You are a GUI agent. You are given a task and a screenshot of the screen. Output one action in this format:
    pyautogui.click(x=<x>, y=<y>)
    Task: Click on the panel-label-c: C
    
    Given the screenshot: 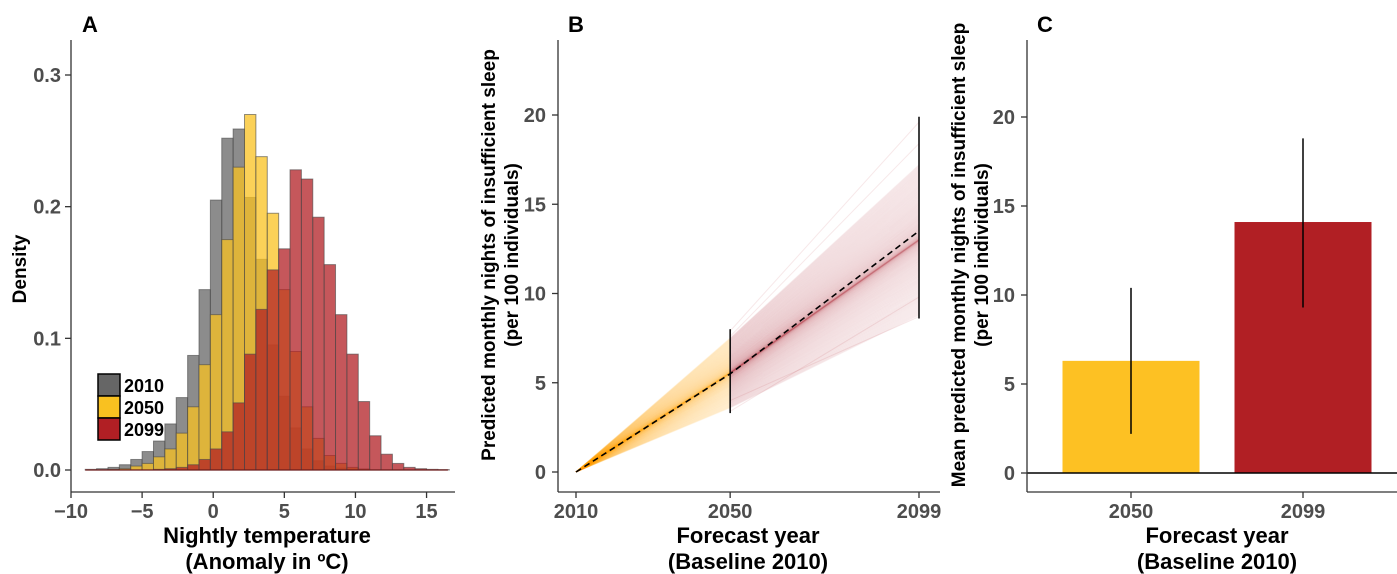 What is the action you would take?
    pyautogui.click(x=1045, y=24)
    